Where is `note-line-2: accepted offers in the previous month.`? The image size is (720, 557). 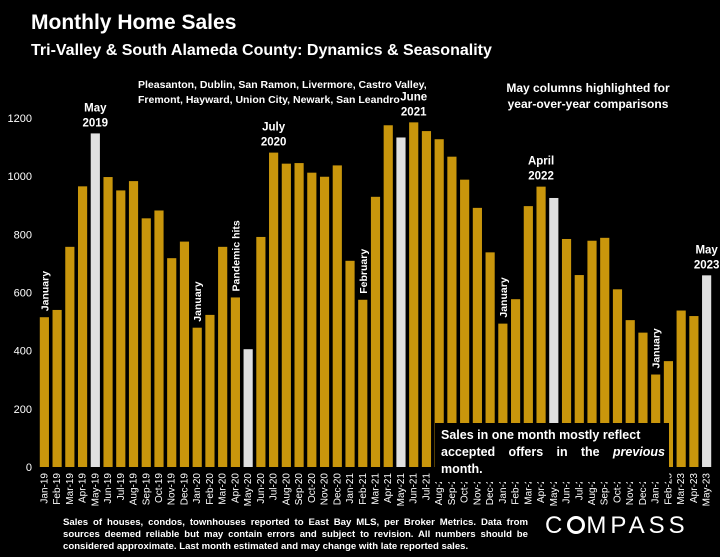 note-line-2: accepted offers in the previous month. is located at coordinates (553, 461).